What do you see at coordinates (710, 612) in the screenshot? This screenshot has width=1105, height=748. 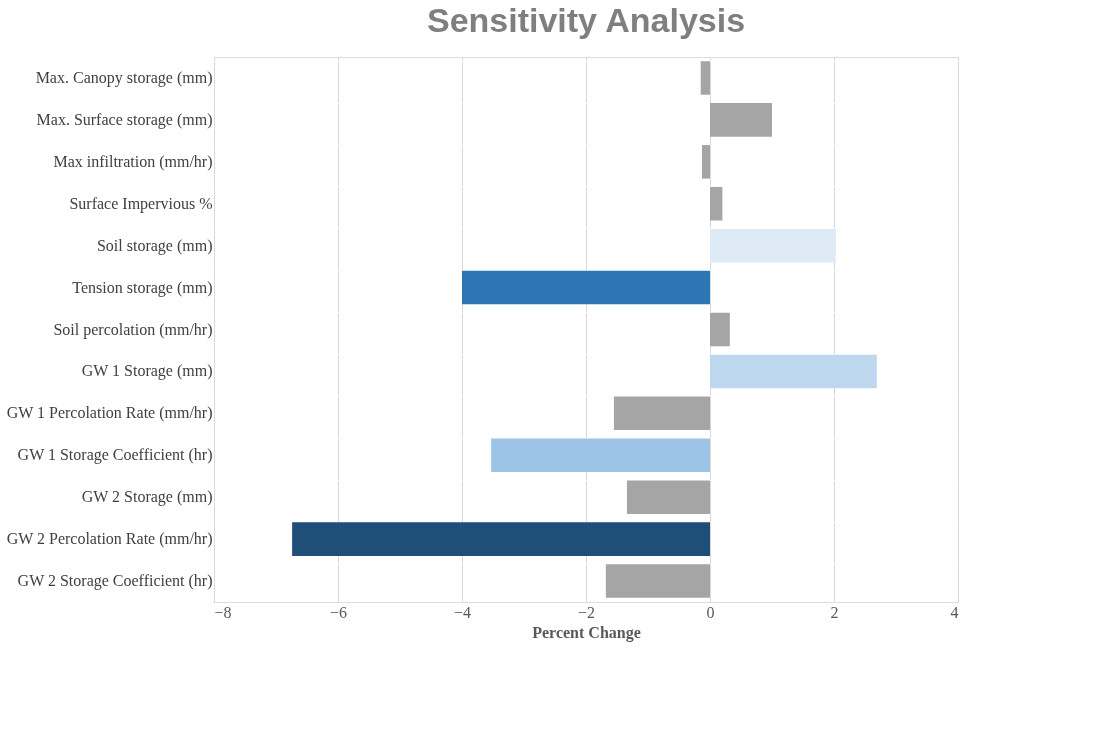 I see `x-tick-label: 0` at bounding box center [710, 612].